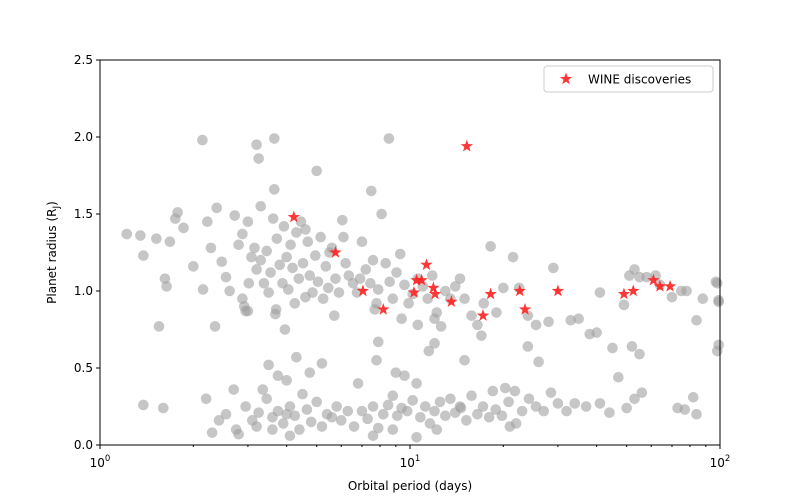  What do you see at coordinates (83, 214) in the screenshot?
I see `y-tick-label: 1.5` at bounding box center [83, 214].